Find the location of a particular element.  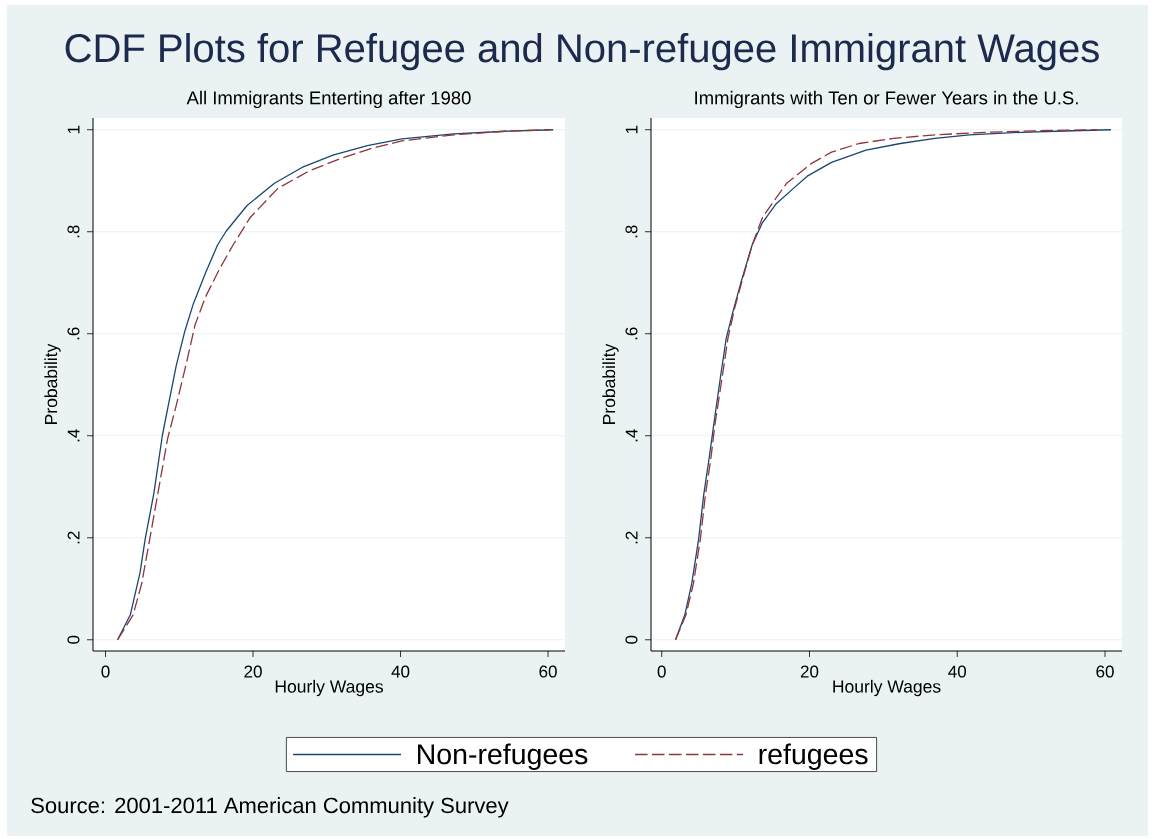

source-note: Source: 2001-2011 American Community Survey is located at coordinates (270, 807).